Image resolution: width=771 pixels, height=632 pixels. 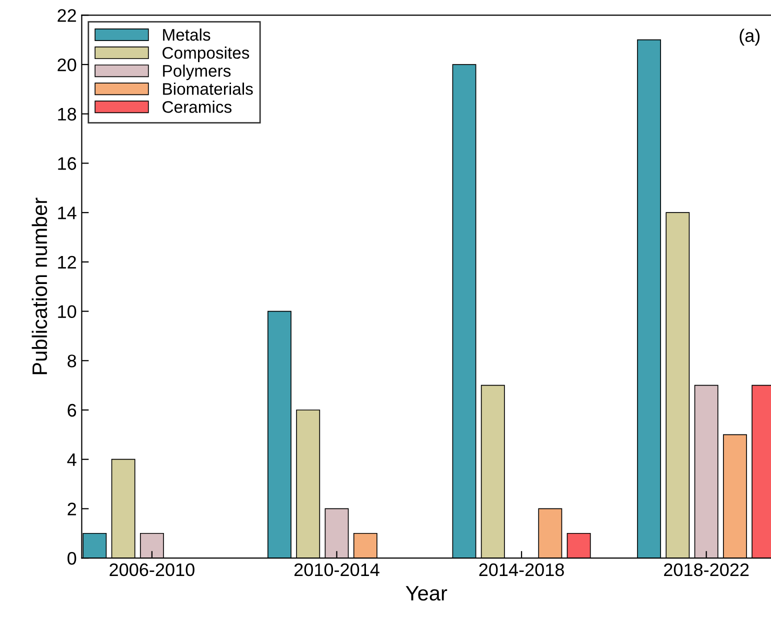 I want to click on y-tick-label: 4, so click(x=71, y=459).